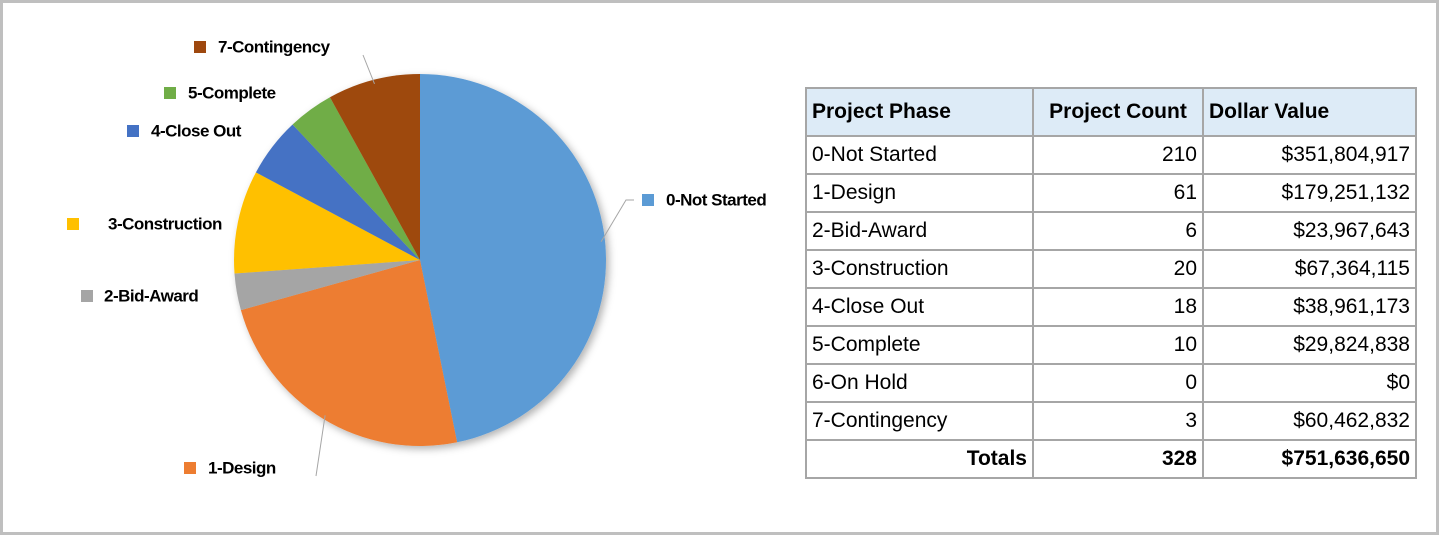  Describe the element at coordinates (1118, 112) in the screenshot. I see `header-cell: Project Count` at that location.